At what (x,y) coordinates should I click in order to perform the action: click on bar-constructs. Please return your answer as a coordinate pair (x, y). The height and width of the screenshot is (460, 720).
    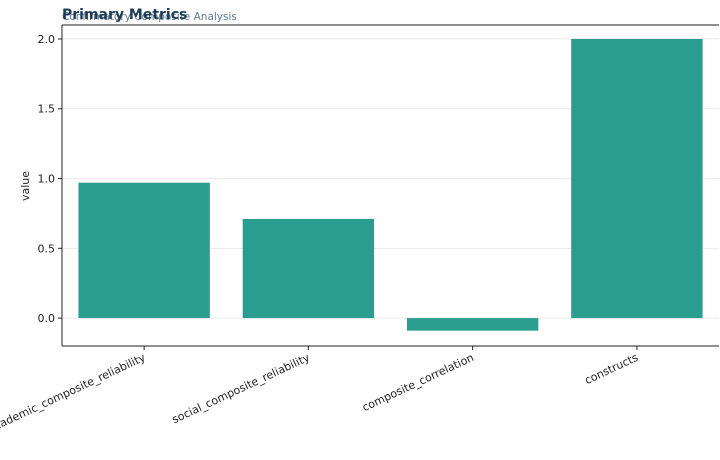
    Looking at the image, I should click on (637, 178).